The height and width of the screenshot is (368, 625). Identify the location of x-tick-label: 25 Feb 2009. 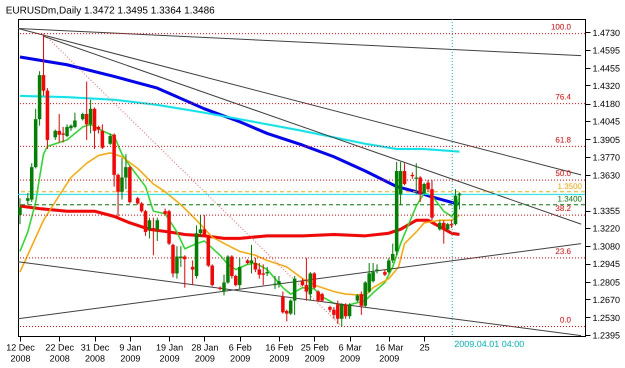
(314, 353).